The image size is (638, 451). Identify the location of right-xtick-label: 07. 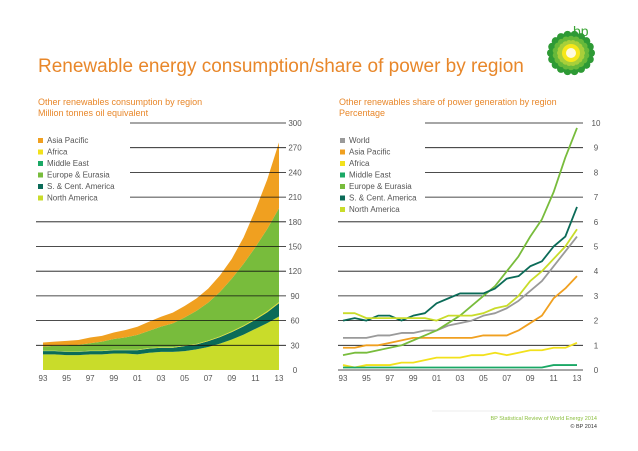
(506, 378).